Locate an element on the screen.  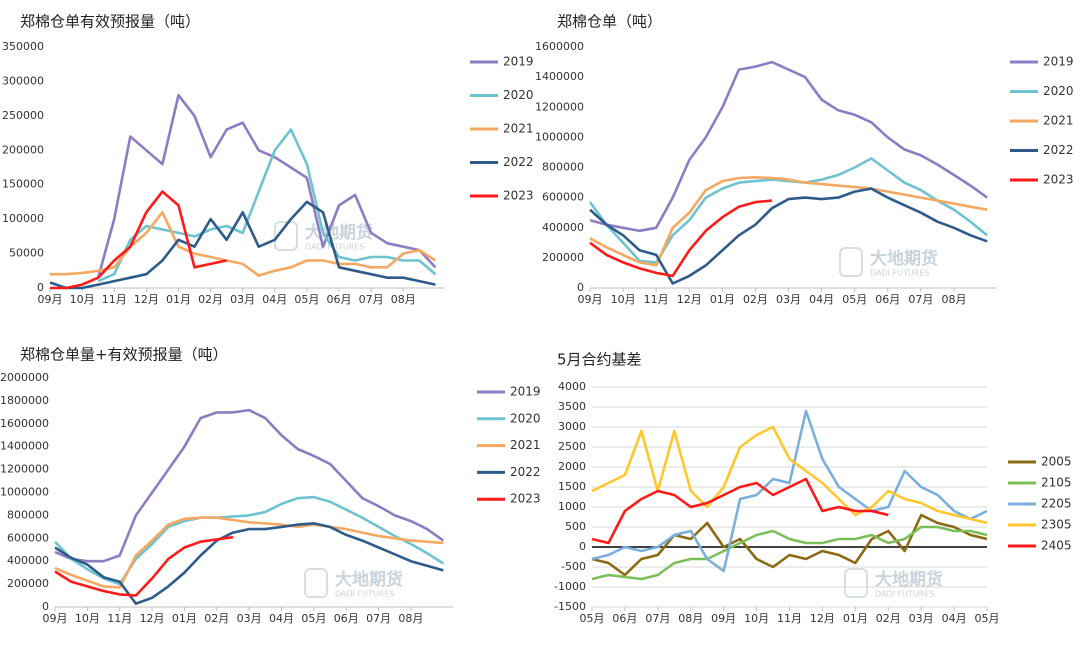
y-tick-label: 1400000 is located at coordinates (559, 76).